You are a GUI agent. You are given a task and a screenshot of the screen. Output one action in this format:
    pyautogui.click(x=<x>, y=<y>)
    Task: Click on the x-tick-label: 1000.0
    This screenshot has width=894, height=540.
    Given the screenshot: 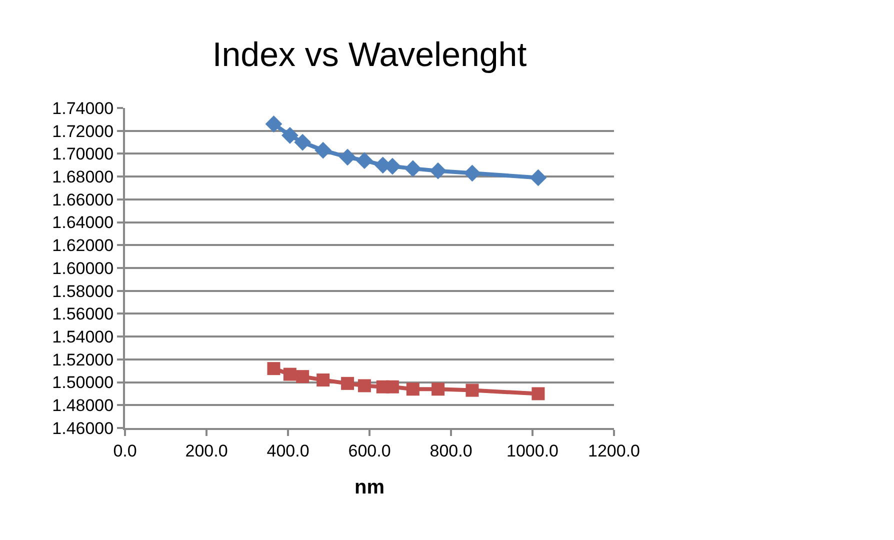 What is the action you would take?
    pyautogui.click(x=532, y=450)
    